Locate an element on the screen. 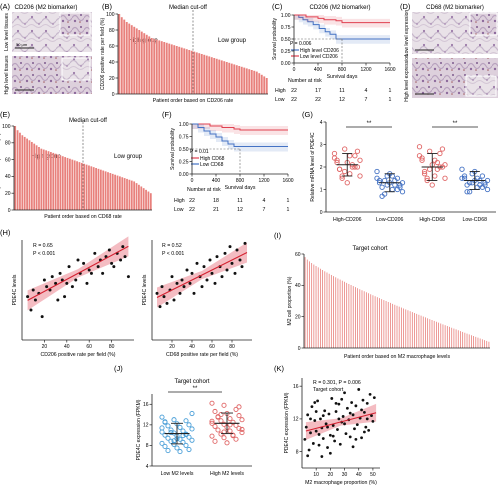 The width and height of the screenshot is (500, 497). risk-value: 11 is located at coordinates (239, 201).